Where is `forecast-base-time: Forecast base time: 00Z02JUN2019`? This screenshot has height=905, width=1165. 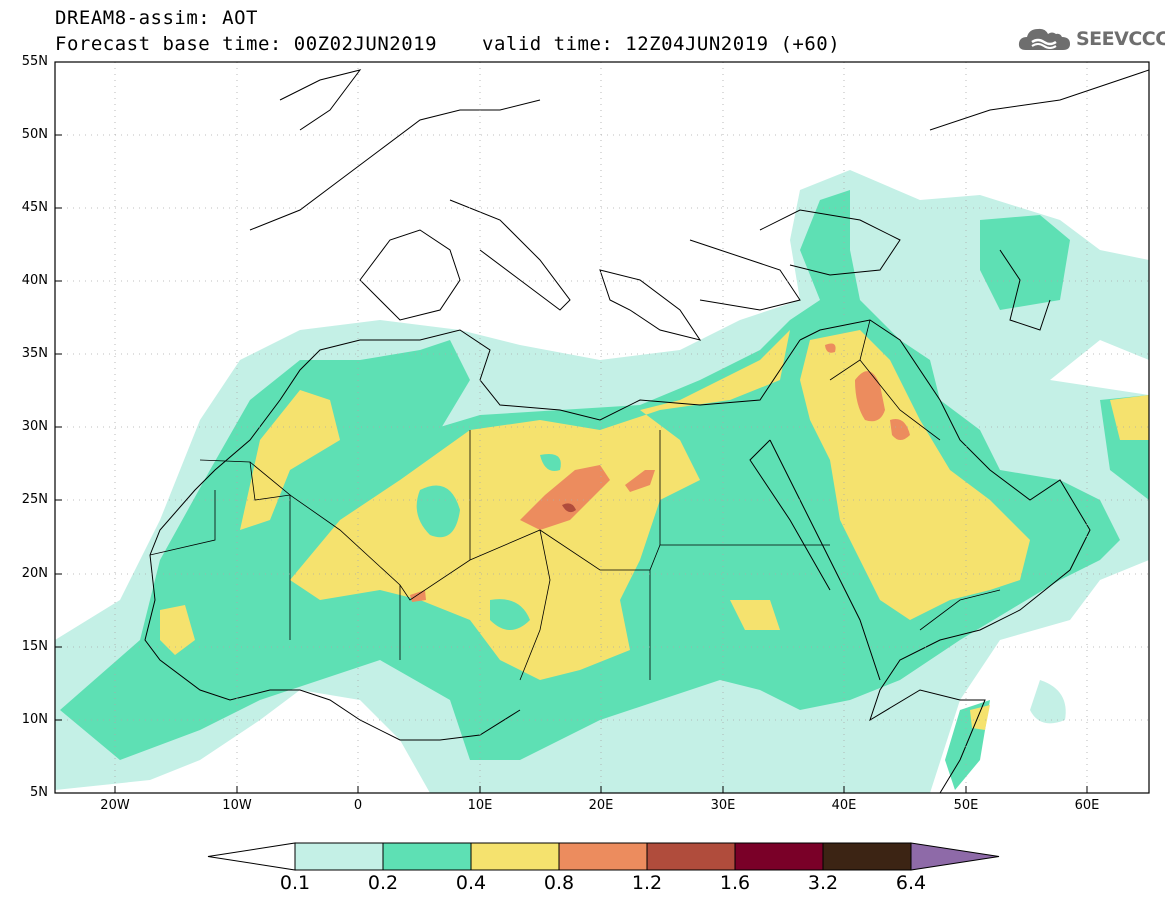
forecast-base-time: Forecast base time: 00Z02JUN2019 is located at coordinates (246, 44).